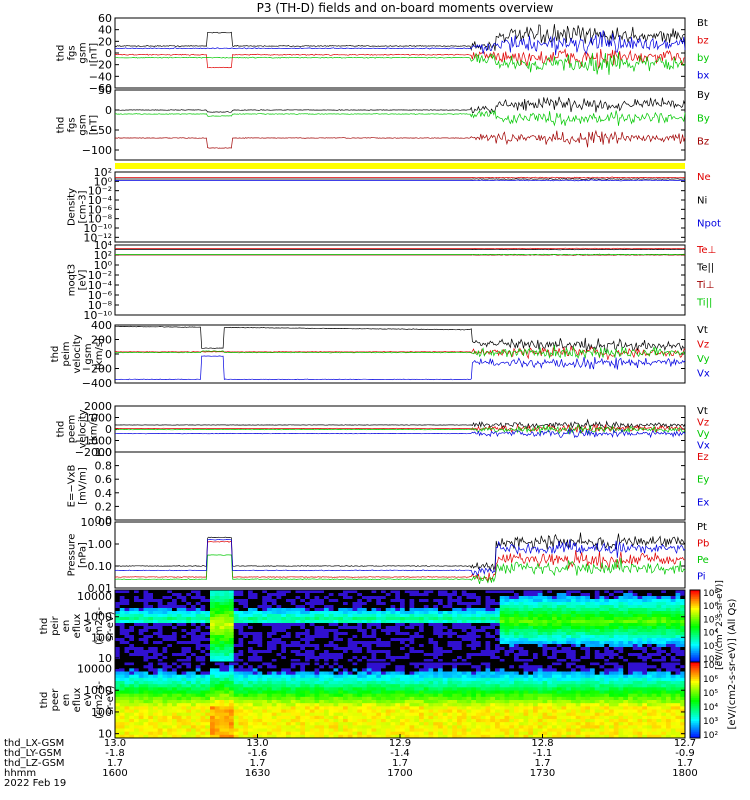 Image resolution: width=750 pixels, height=800 pixels. Describe the element at coordinates (400, 552) in the screenshot. I see `series-line` at that location.